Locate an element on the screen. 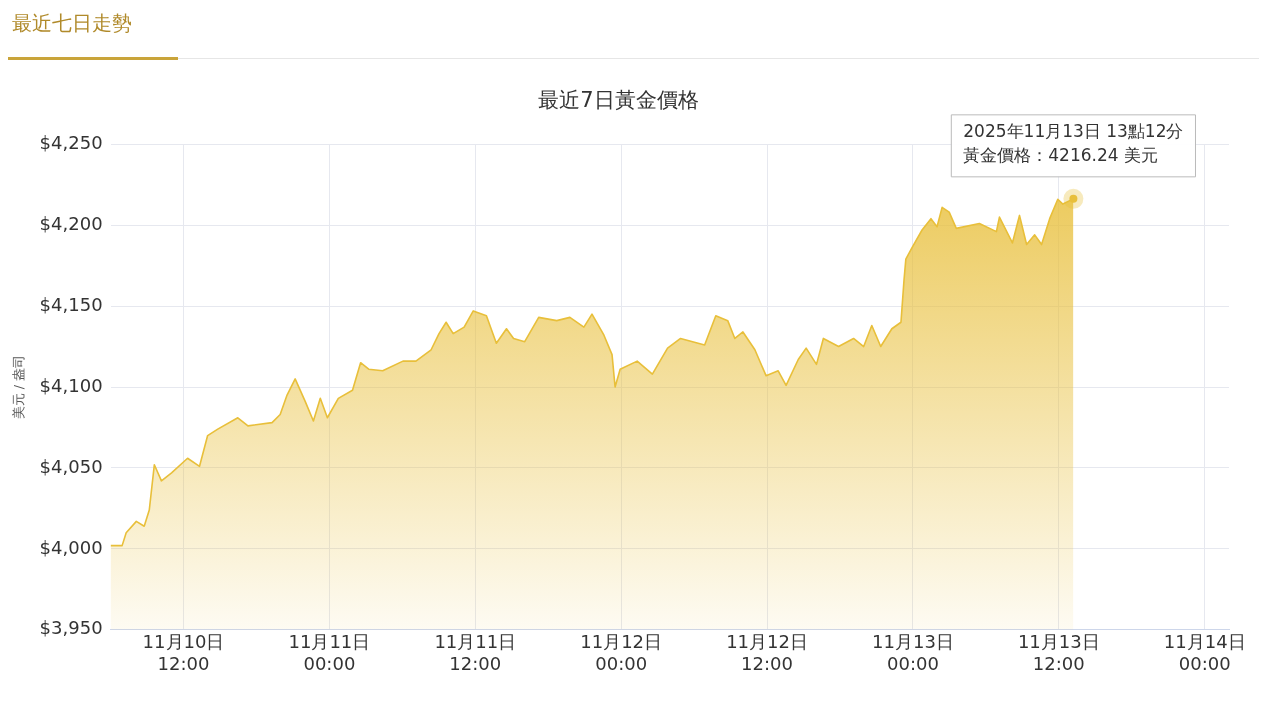 This screenshot has height=702, width=1267. text: 2025年11月13日 13點12分 is located at coordinates (1073, 130).